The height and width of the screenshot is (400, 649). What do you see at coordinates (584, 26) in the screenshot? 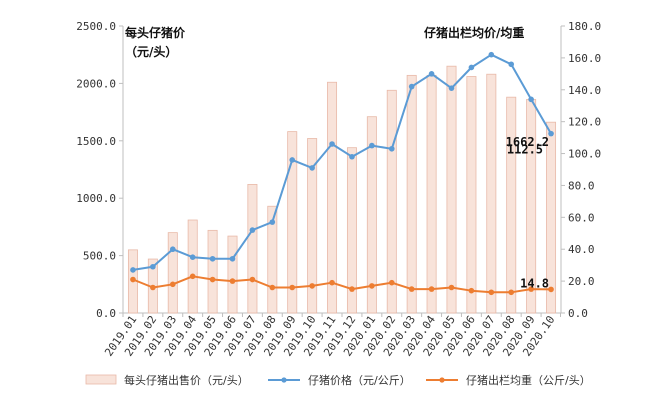
I see `right-tick-label: 180.0` at bounding box center [584, 26].